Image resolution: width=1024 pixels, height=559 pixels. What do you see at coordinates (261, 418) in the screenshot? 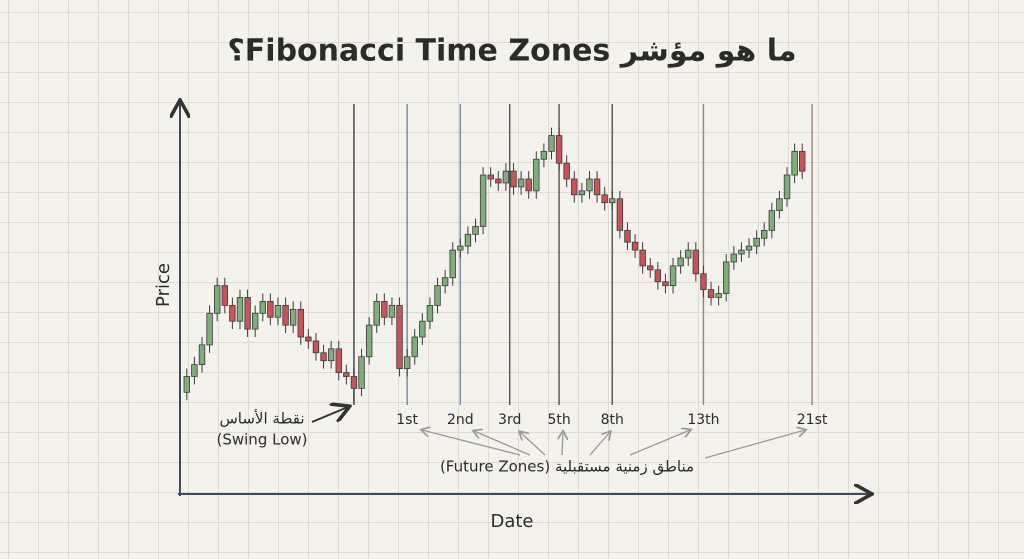
I see `base-label: نقطة الأساس` at bounding box center [261, 418].